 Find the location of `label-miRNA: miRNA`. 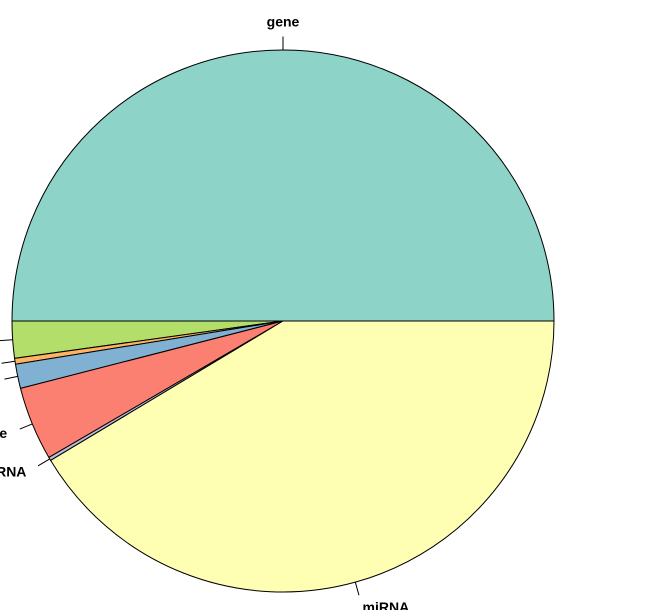

label-miRNA: miRNA is located at coordinates (386, 604).